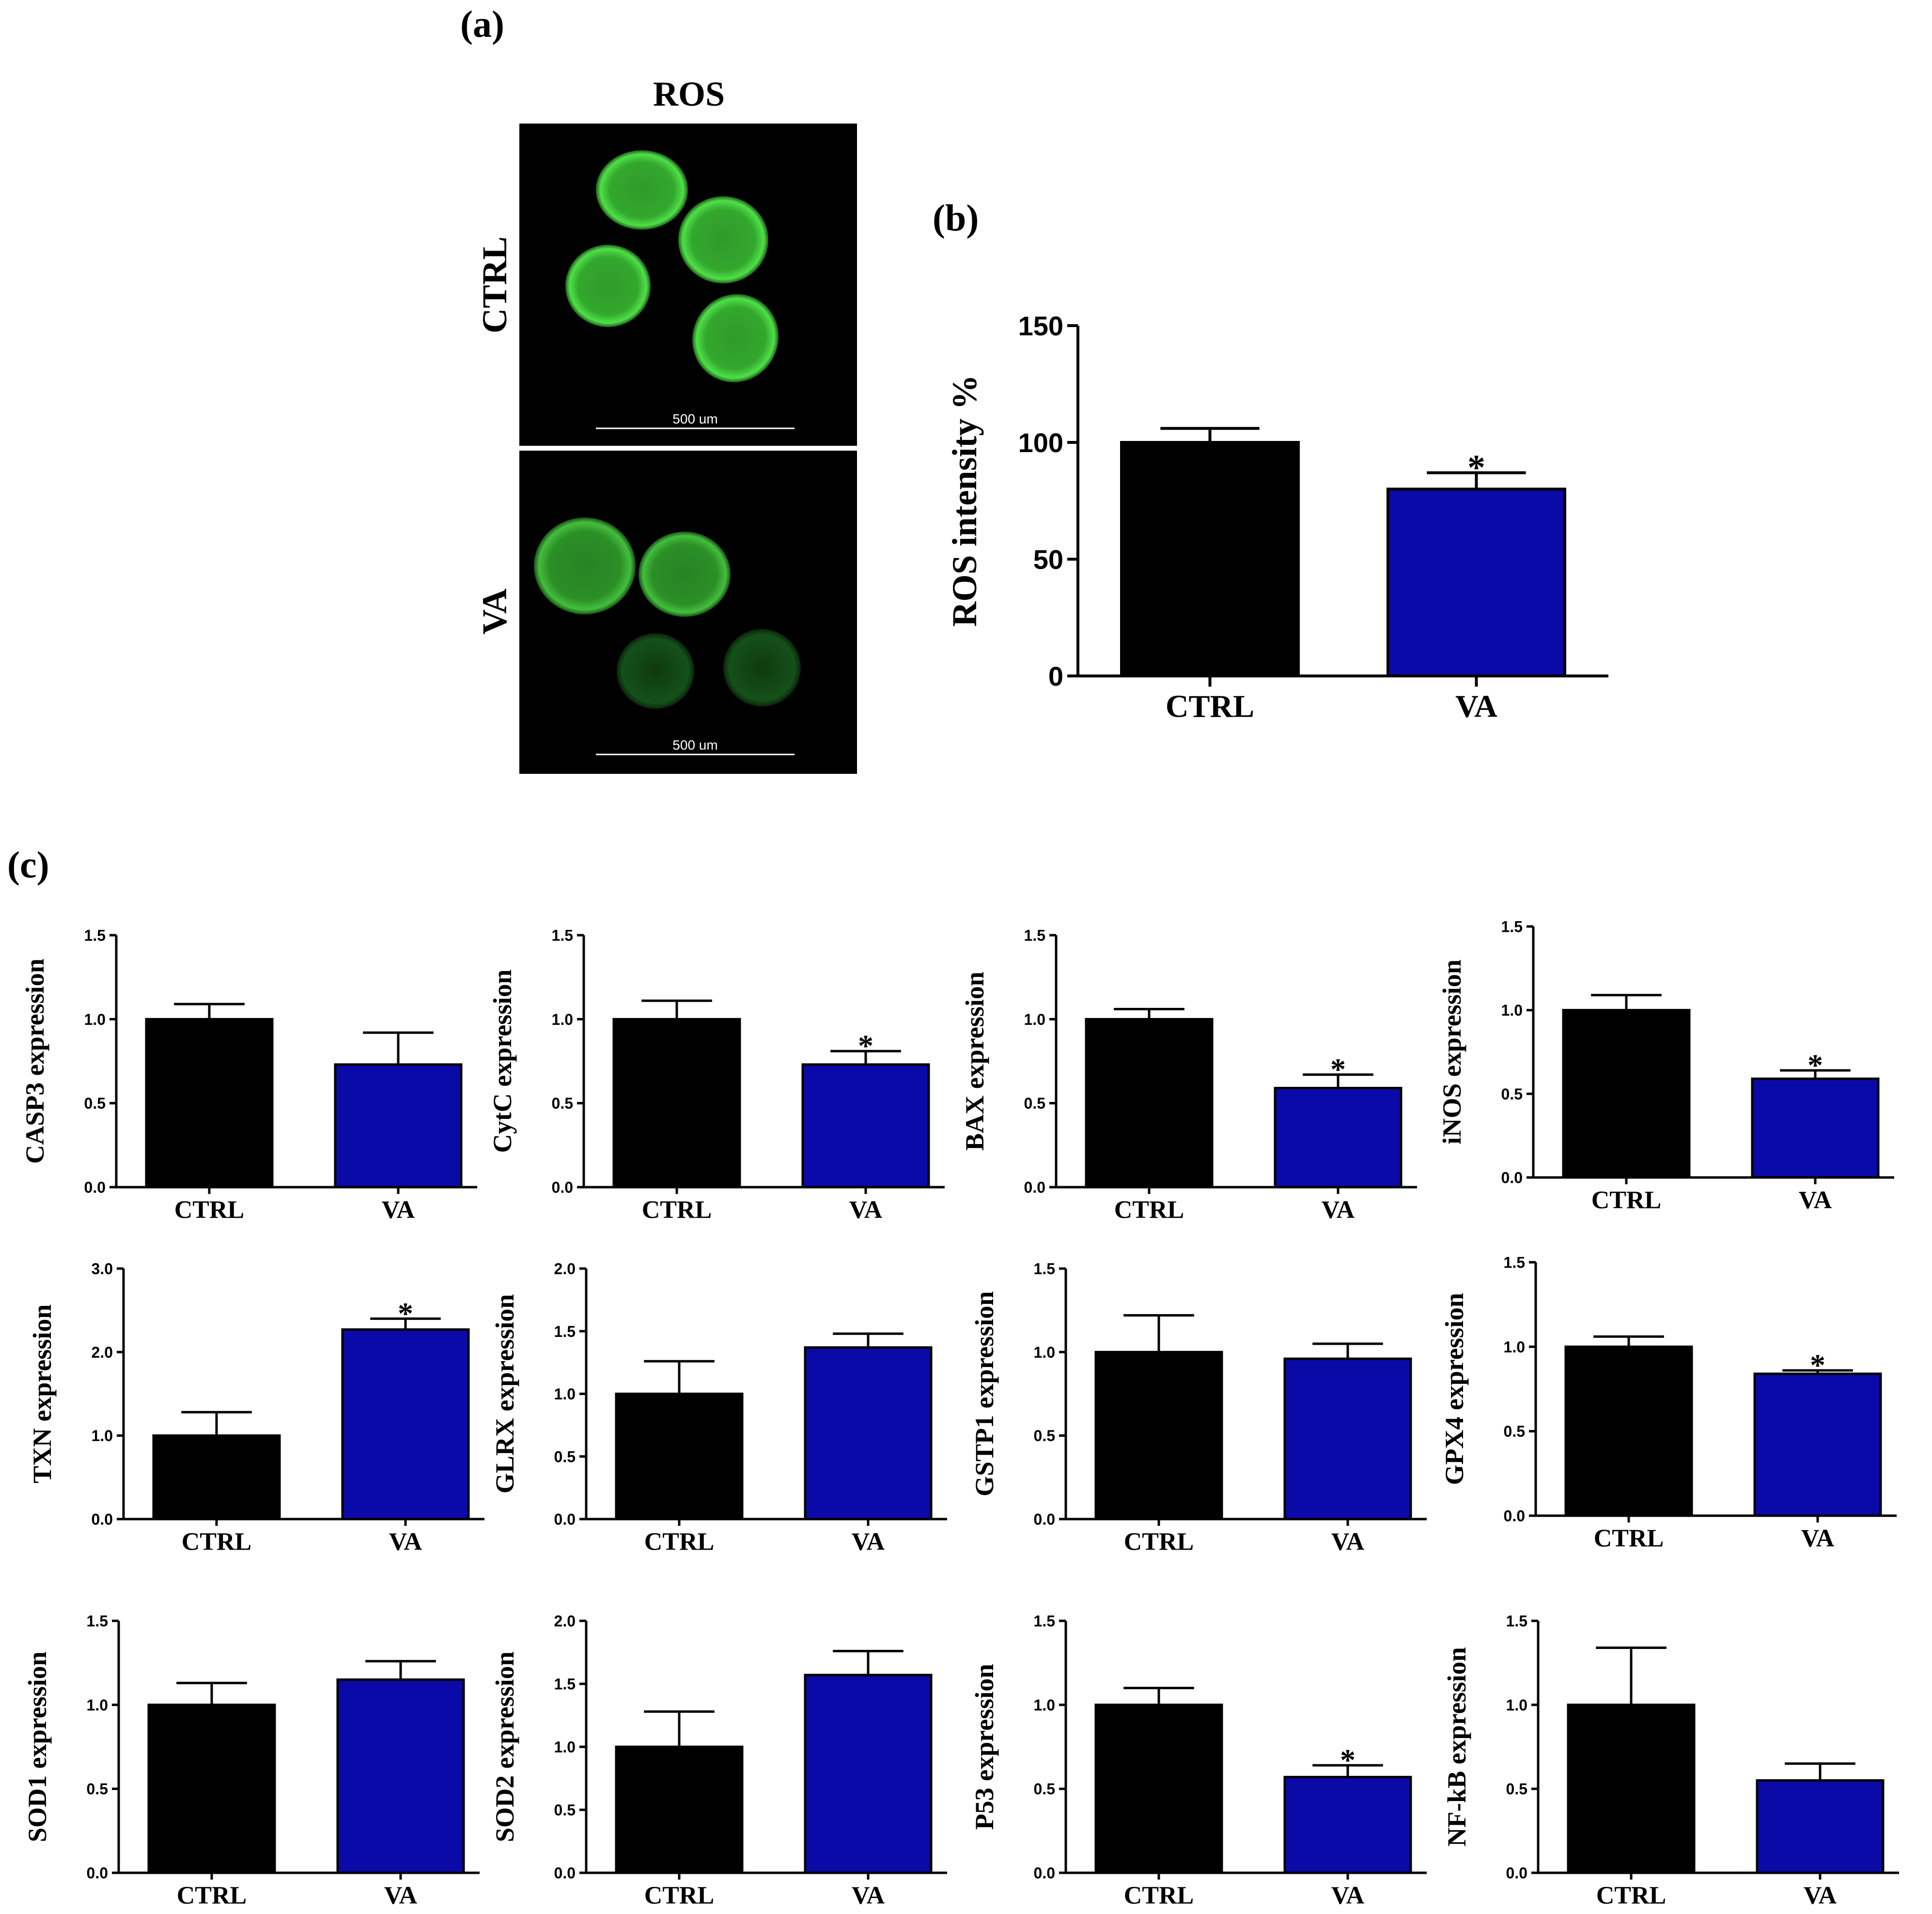 The image size is (1932, 1914). I want to click on chart-p53: 0.0 0.5 1.0 1.5 P53 expression CTRL VA *, so click(1199, 1761).